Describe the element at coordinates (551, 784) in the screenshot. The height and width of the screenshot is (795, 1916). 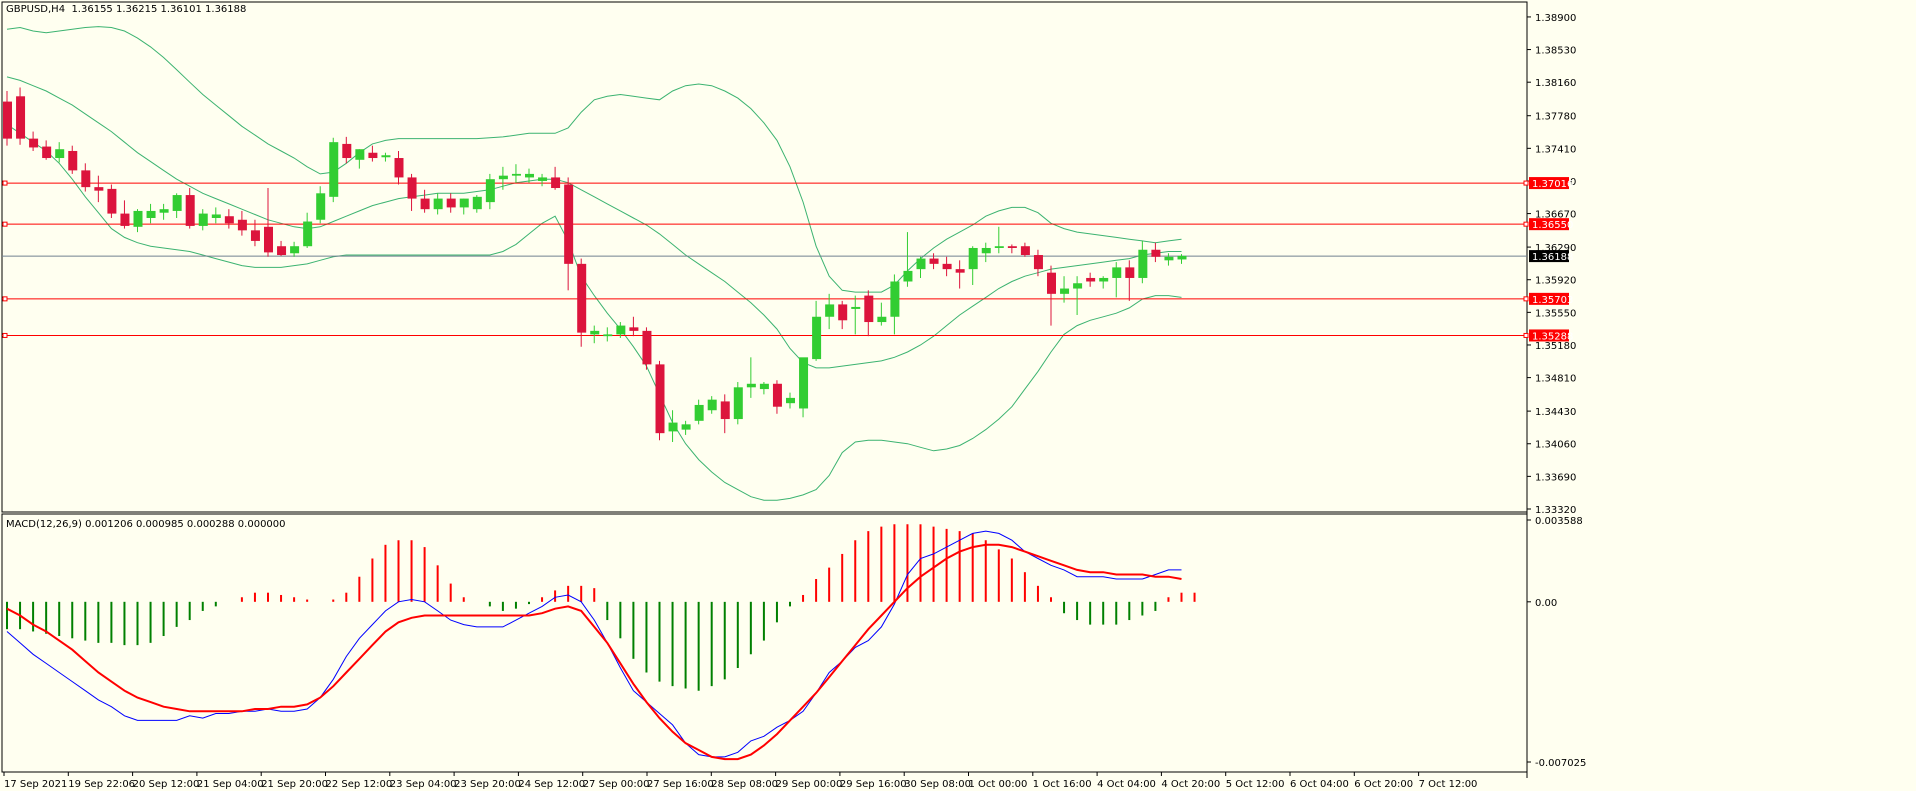
I see `time-tick-label: 24 Sep 12:00` at that location.